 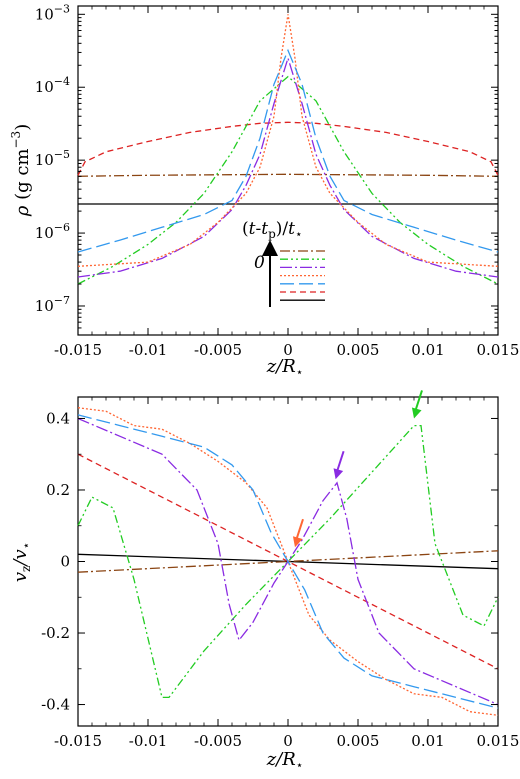 What do you see at coordinates (340, 461) in the screenshot?
I see `annotation-arrow-purple` at bounding box center [340, 461].